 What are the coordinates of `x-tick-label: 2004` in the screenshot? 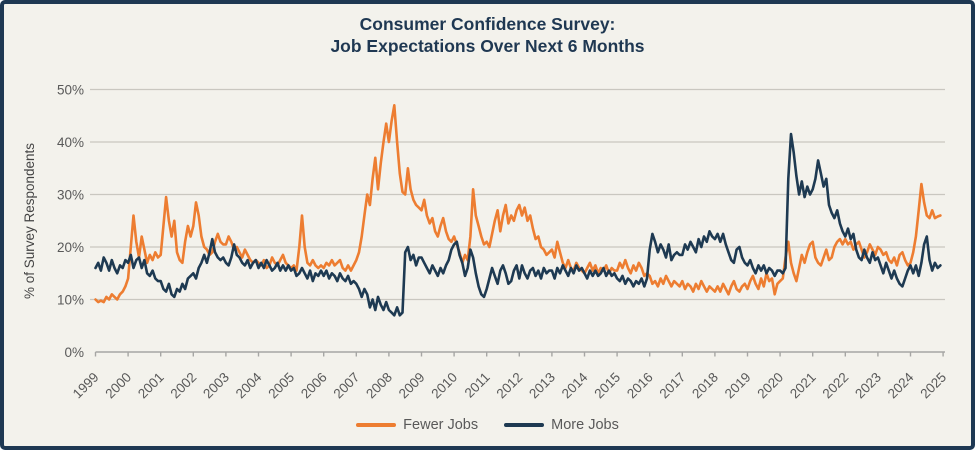 It's located at (249, 385).